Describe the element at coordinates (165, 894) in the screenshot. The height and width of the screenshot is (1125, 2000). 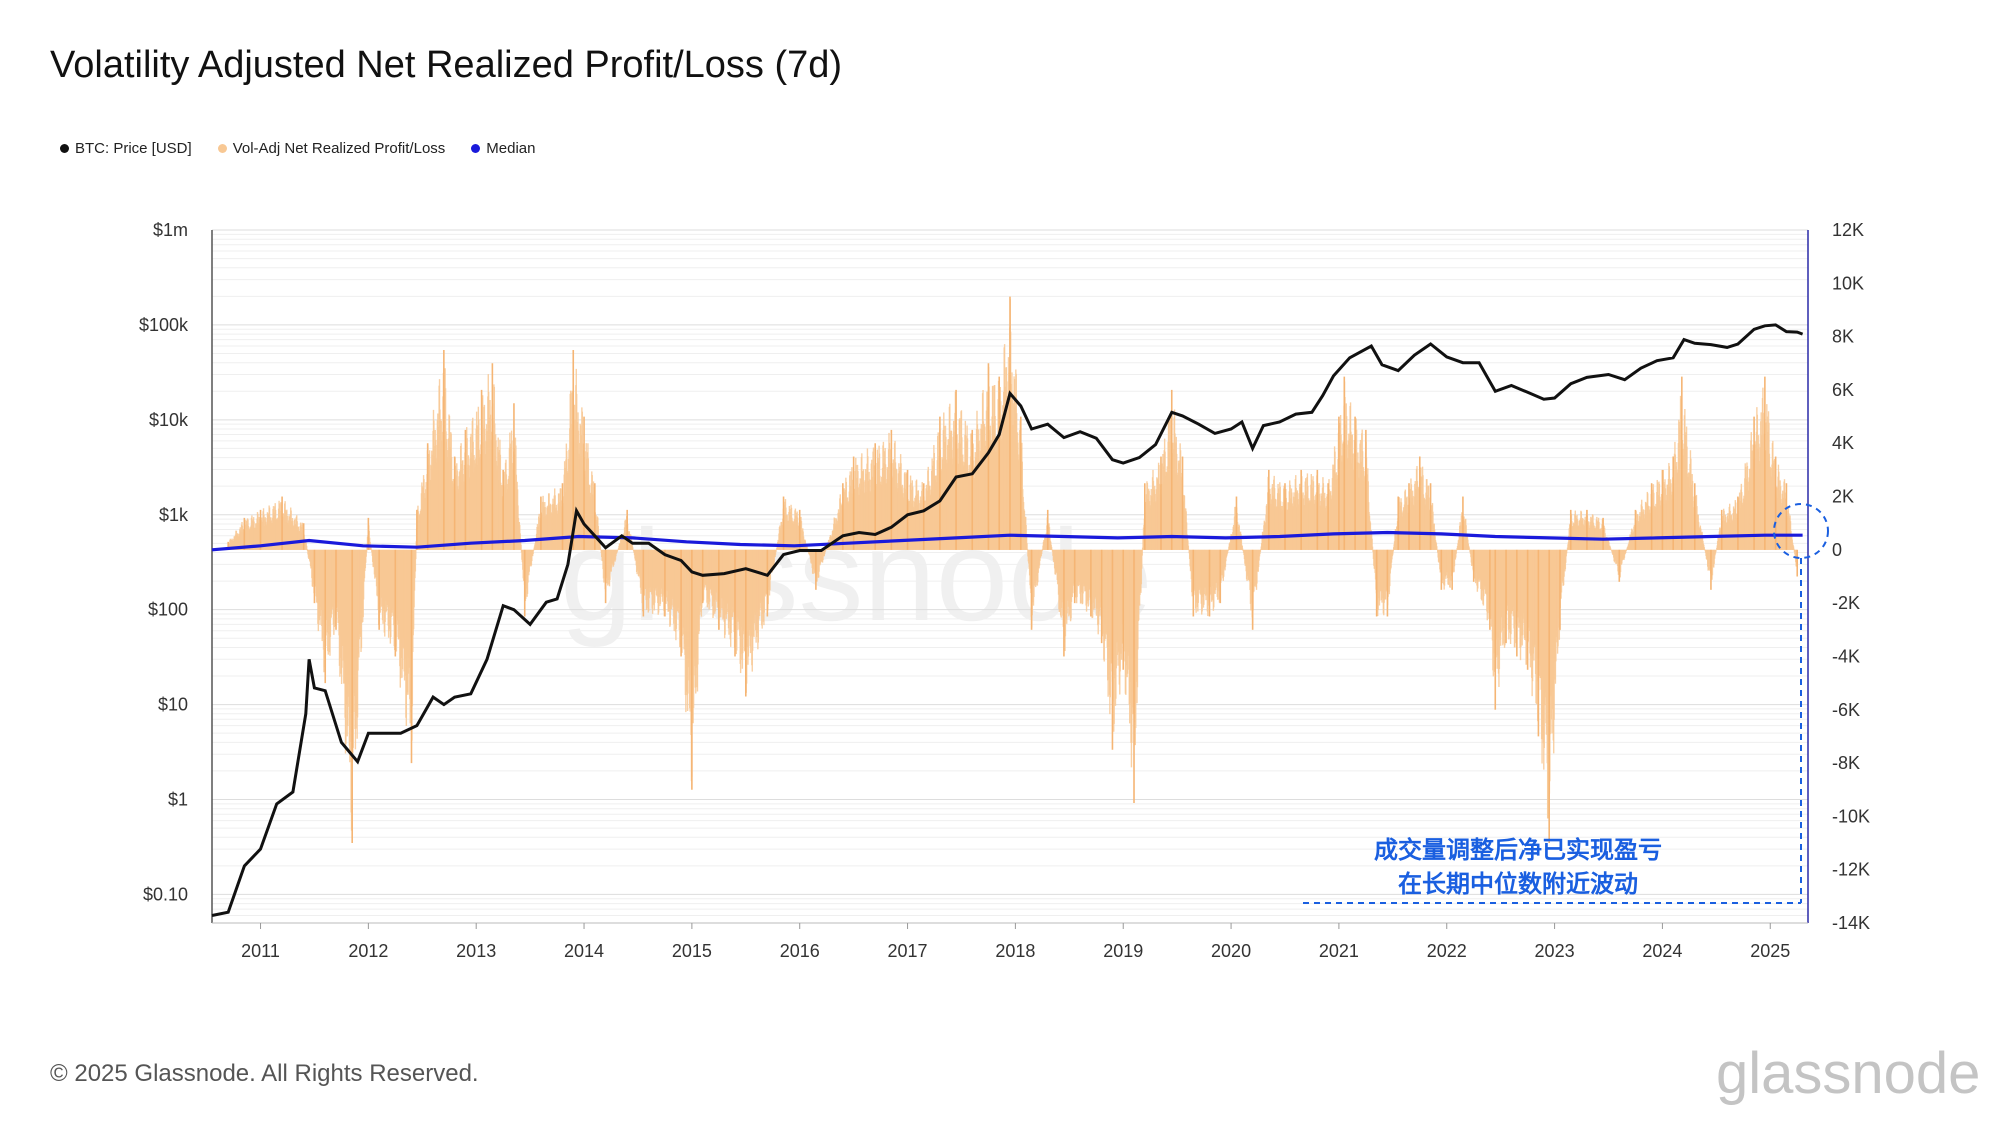
I see `left-tick-label: $0.10` at that location.